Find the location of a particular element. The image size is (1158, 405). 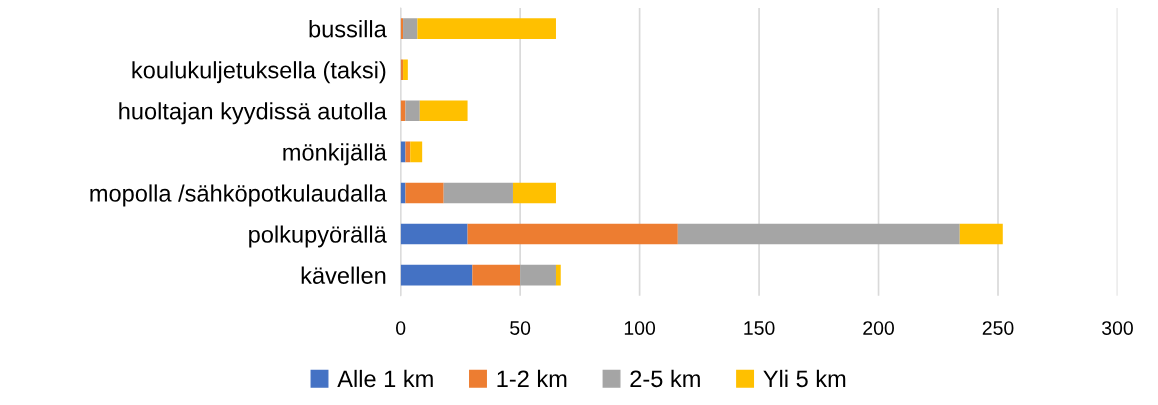

y-tick-label: polkupyörällä is located at coordinates (318, 236).